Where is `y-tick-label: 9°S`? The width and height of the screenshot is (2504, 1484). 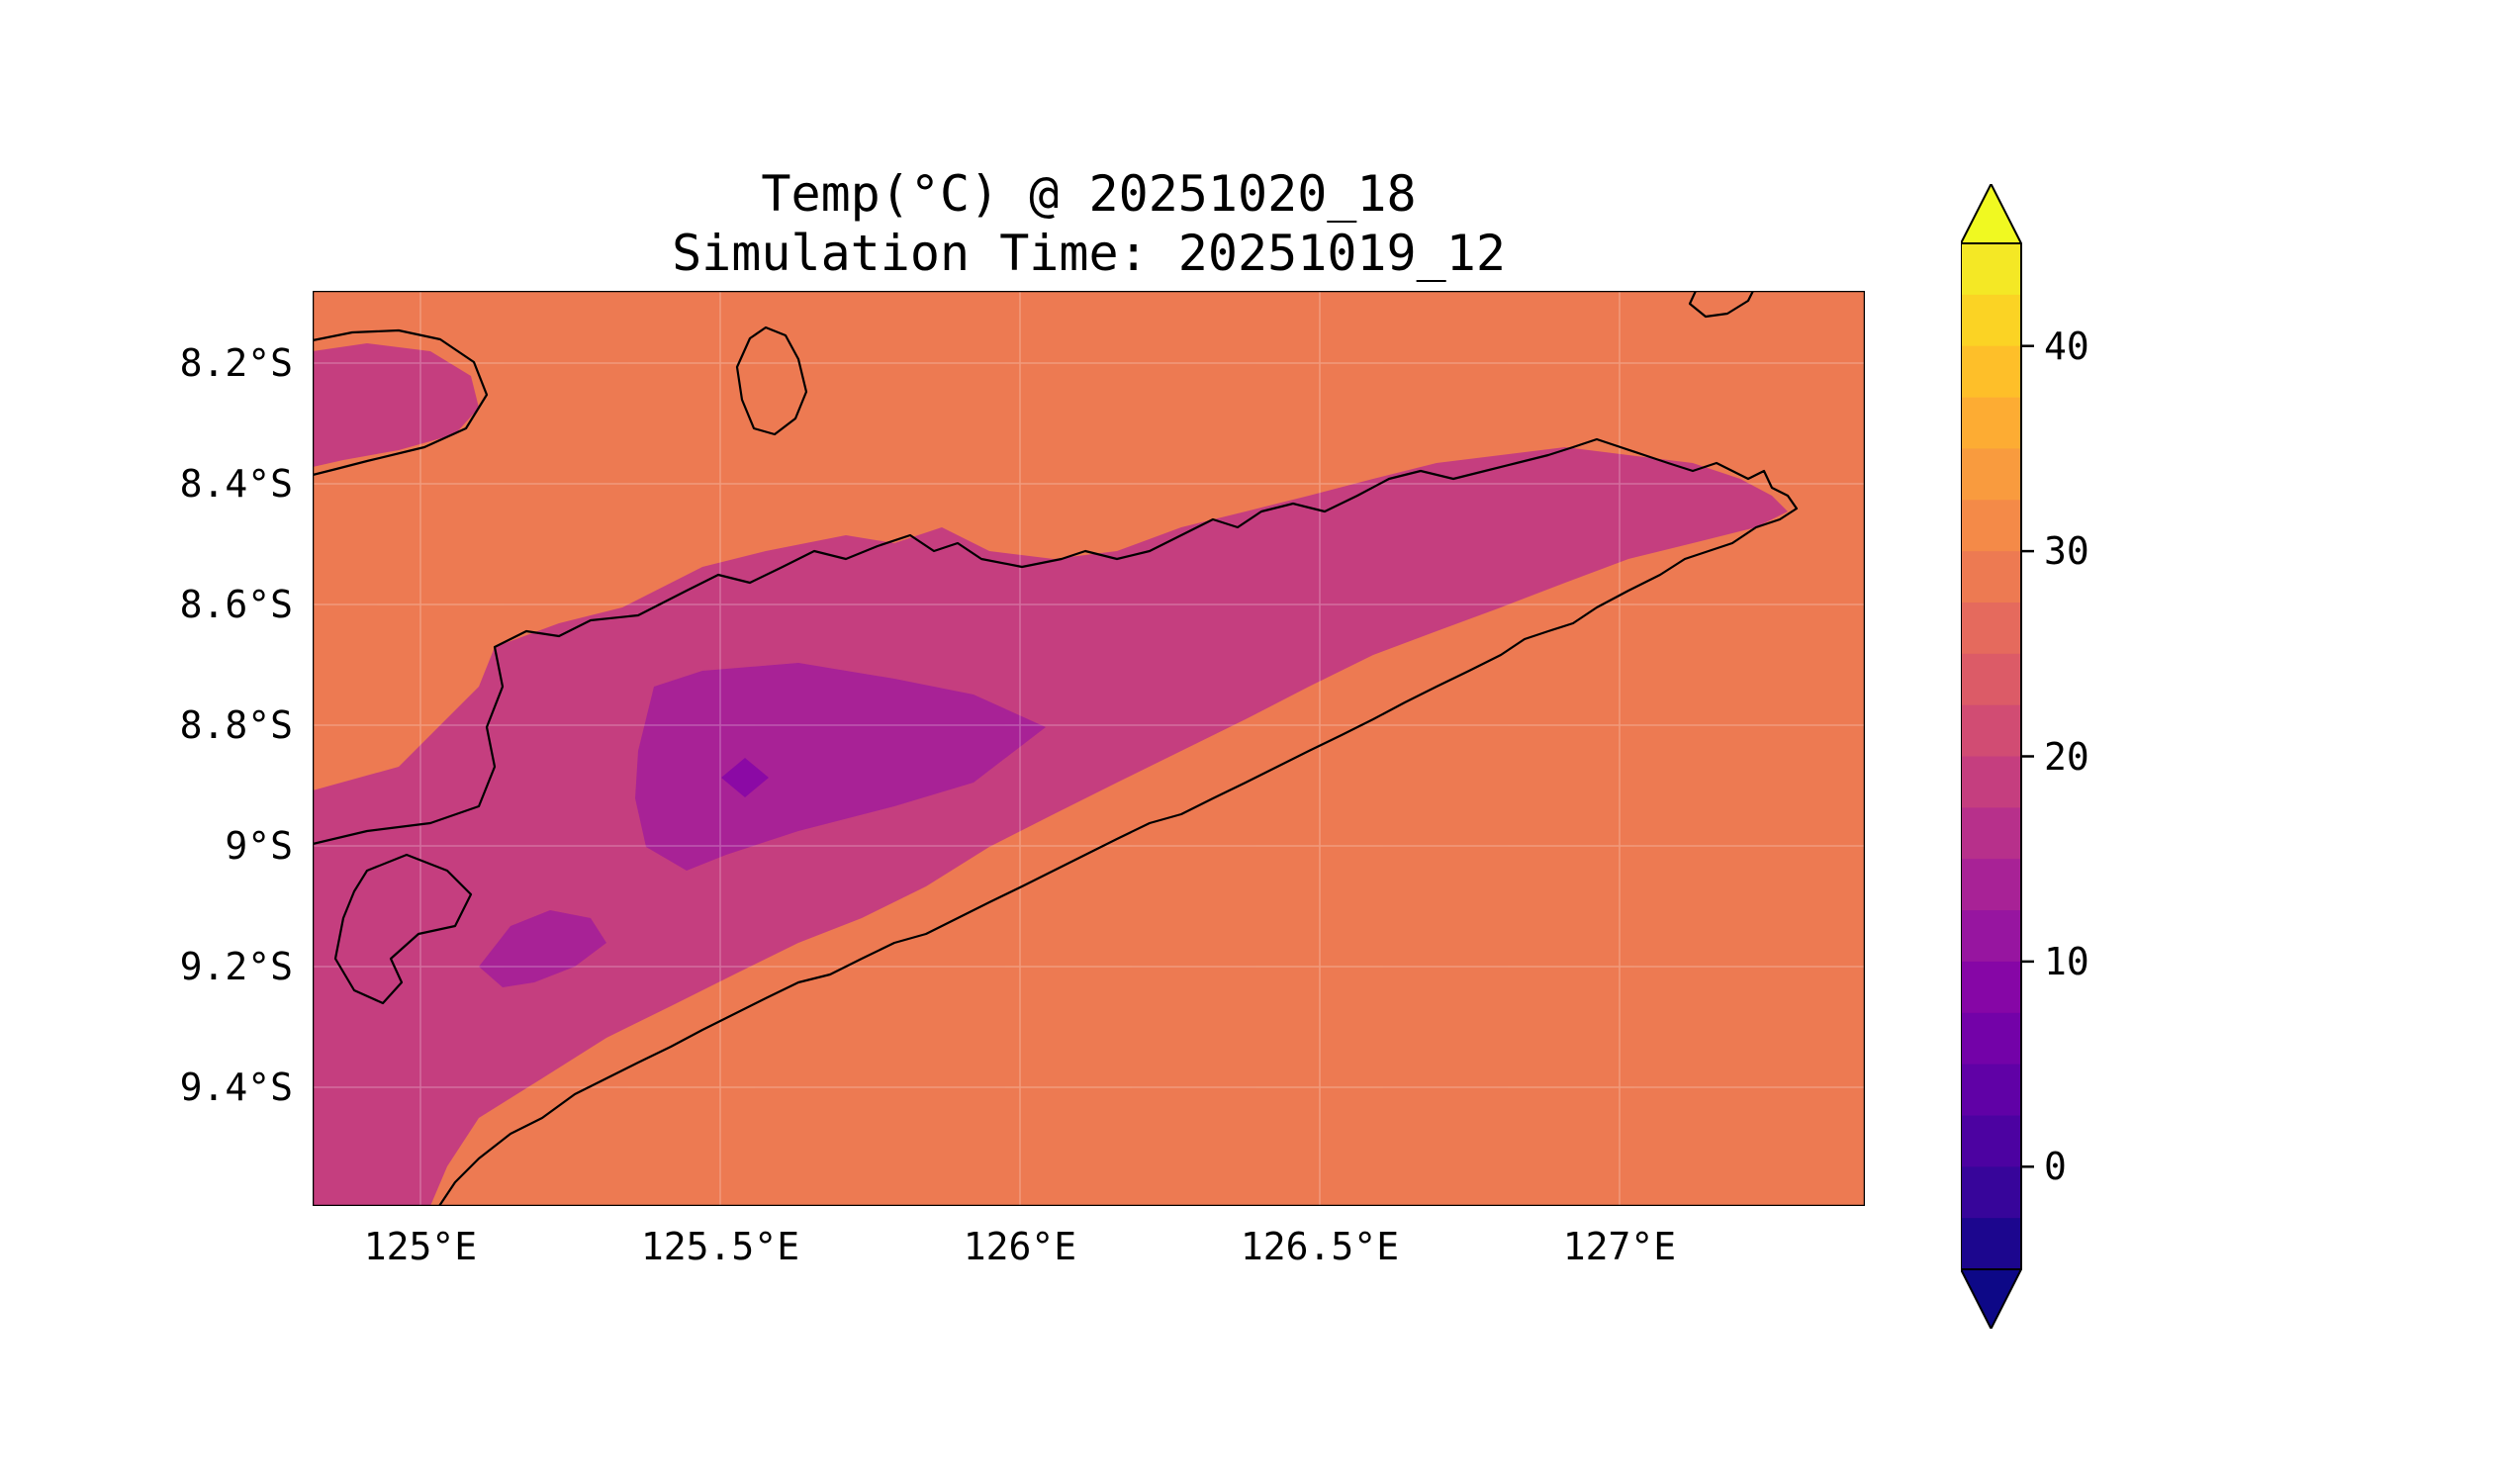
y-tick-label: 9°S is located at coordinates (259, 846).